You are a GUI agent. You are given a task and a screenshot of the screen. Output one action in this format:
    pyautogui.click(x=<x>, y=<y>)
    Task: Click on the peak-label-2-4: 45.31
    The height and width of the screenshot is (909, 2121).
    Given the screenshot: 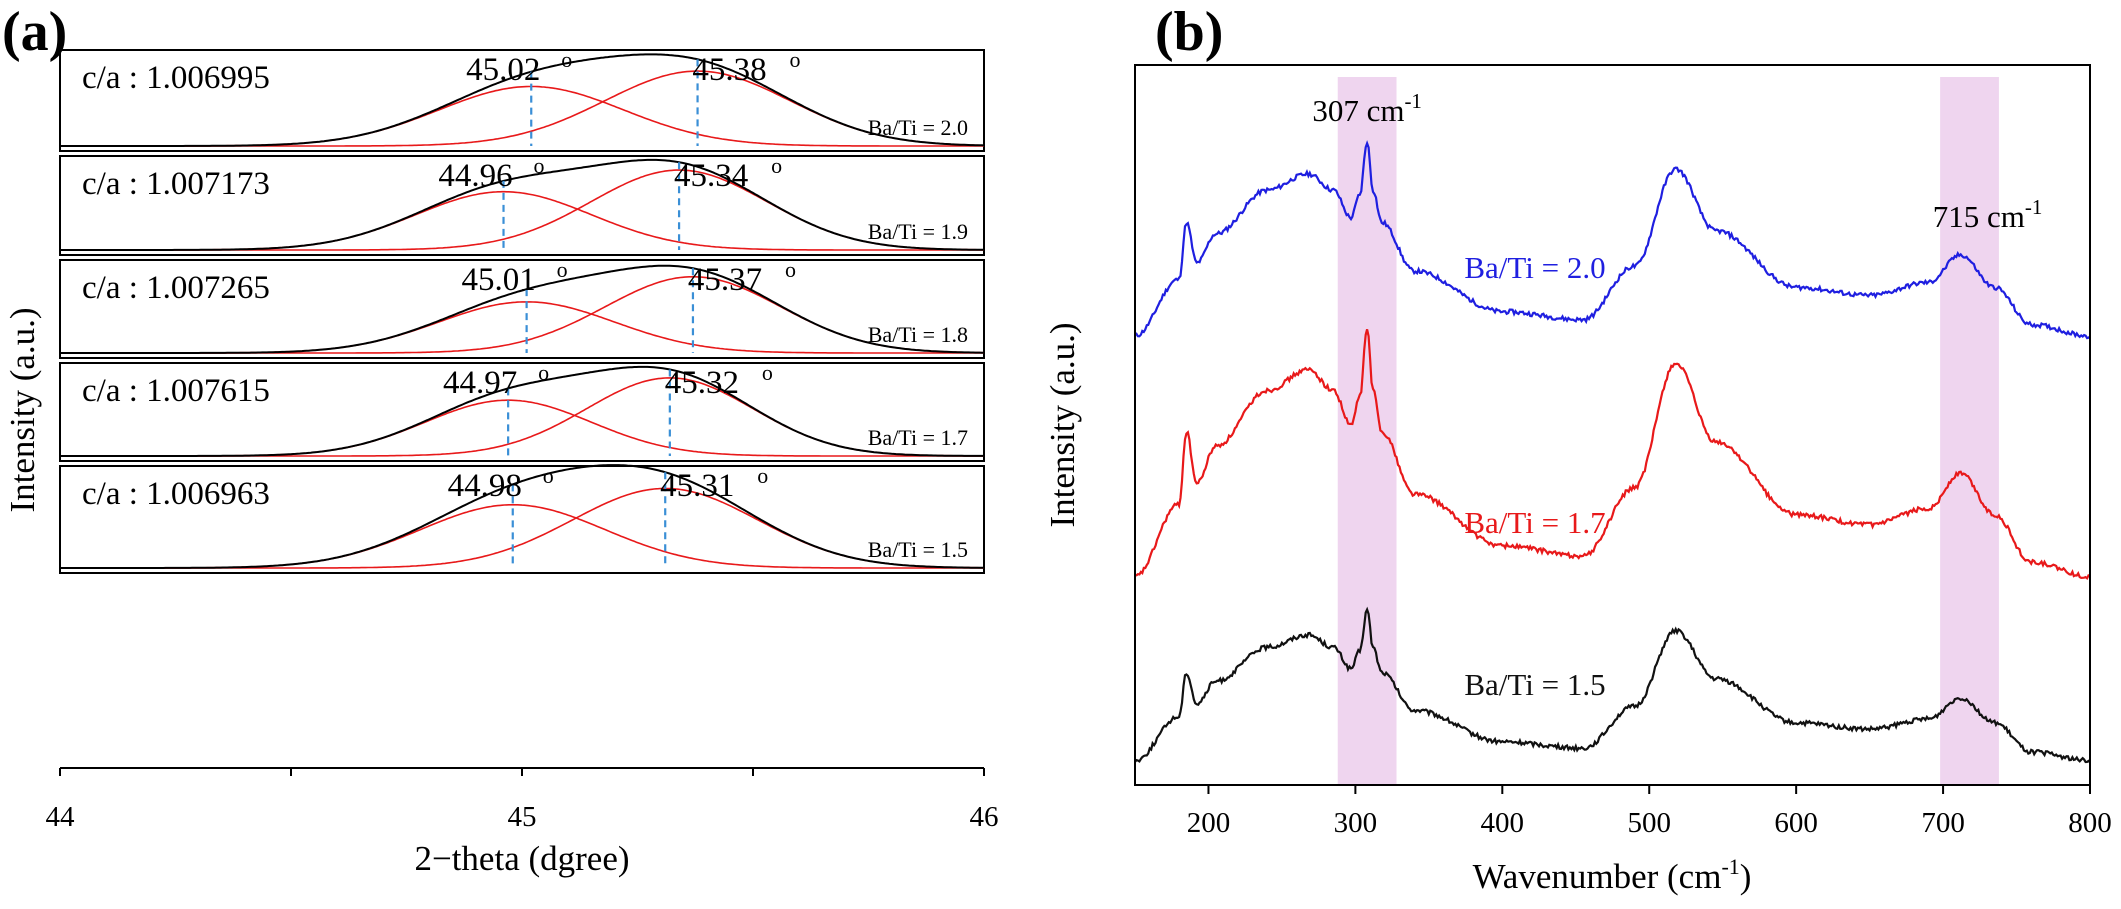 What is the action you would take?
    pyautogui.click(x=697, y=486)
    